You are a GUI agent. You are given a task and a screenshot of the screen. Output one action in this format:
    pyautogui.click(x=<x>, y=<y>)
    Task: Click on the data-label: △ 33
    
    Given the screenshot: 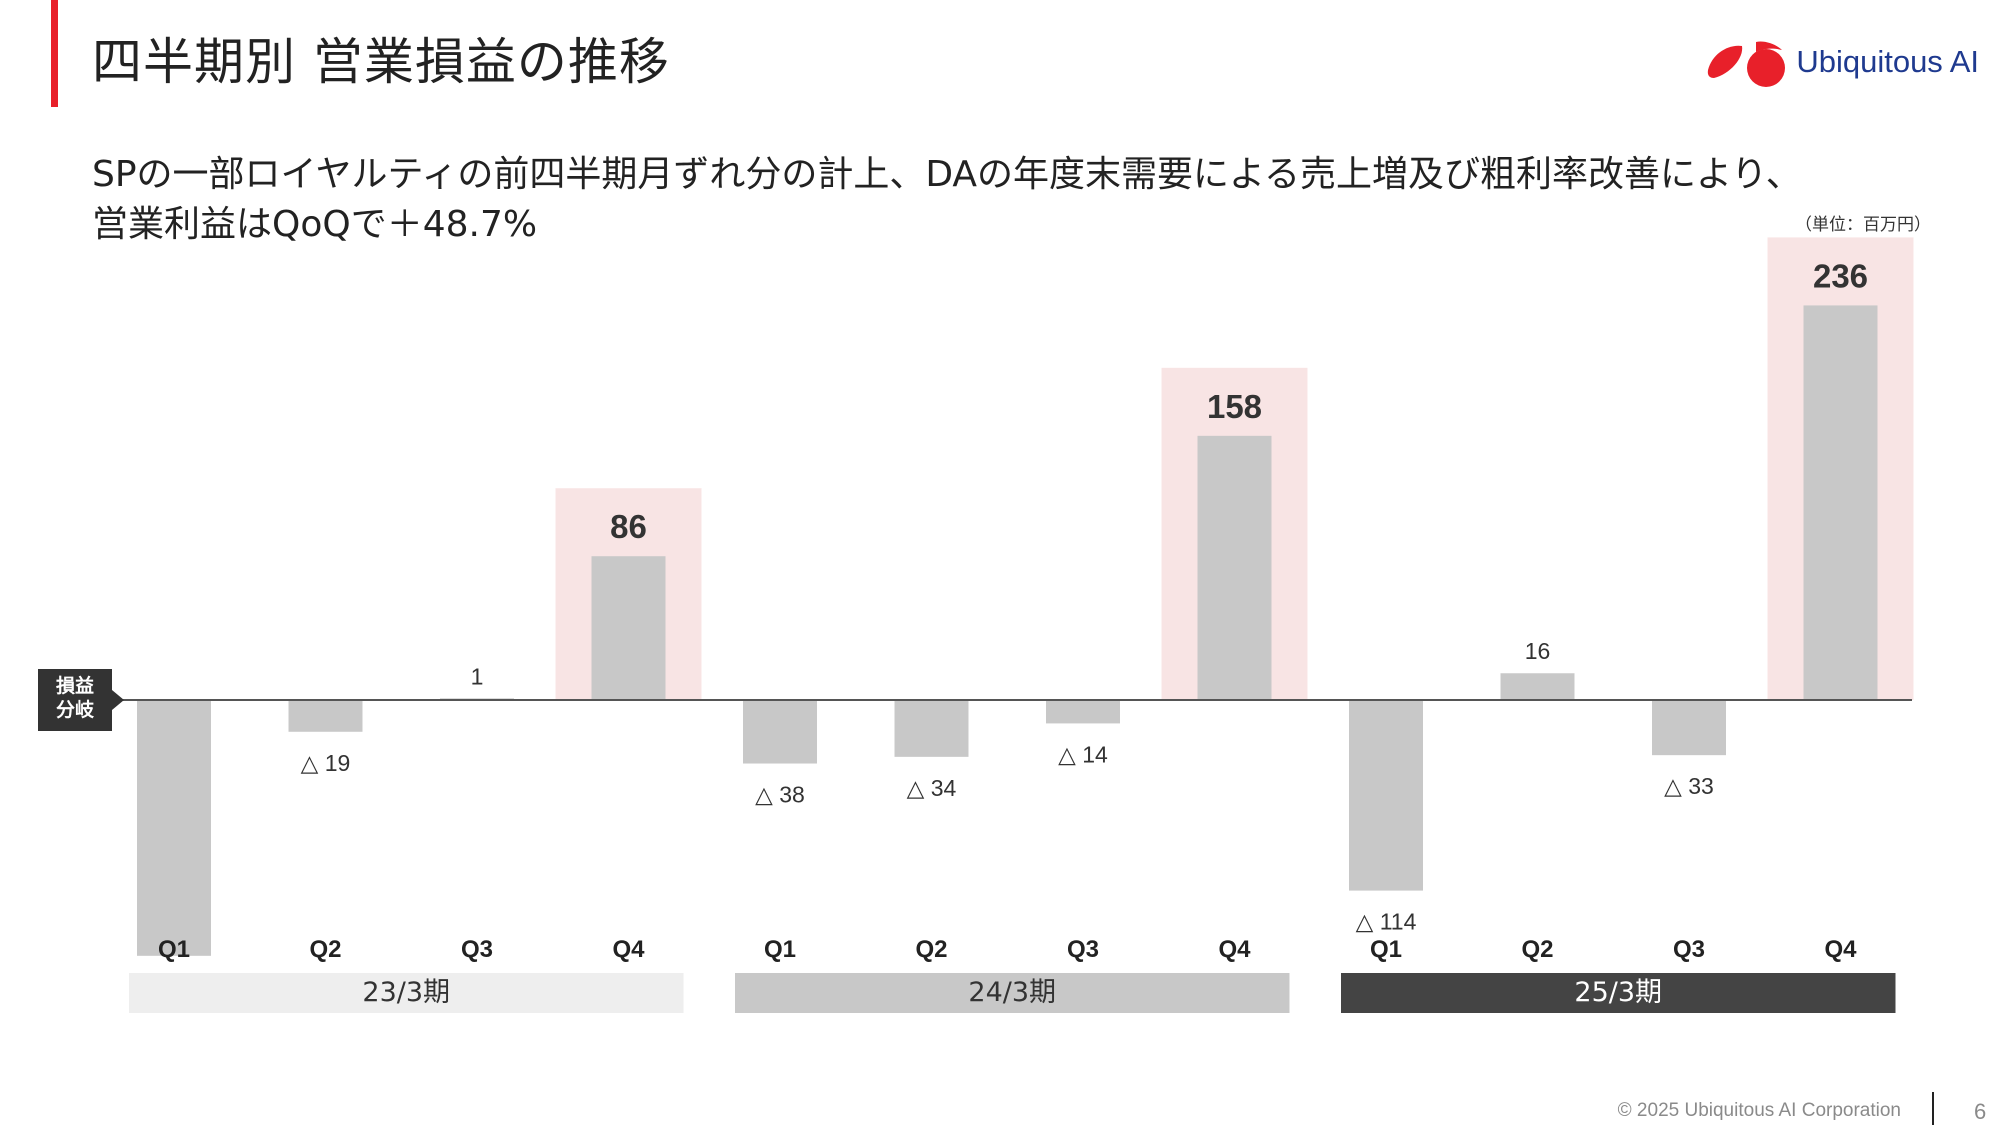 What is the action you would take?
    pyautogui.click(x=1689, y=786)
    